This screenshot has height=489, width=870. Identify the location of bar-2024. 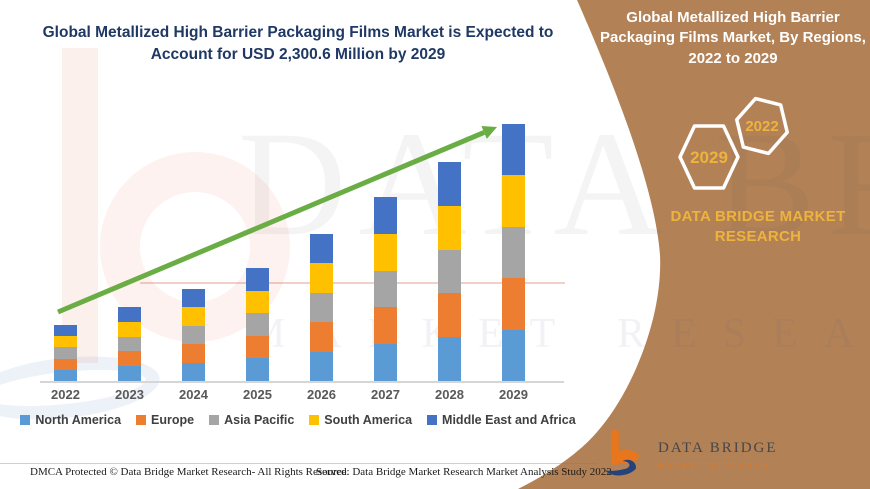
(193, 335).